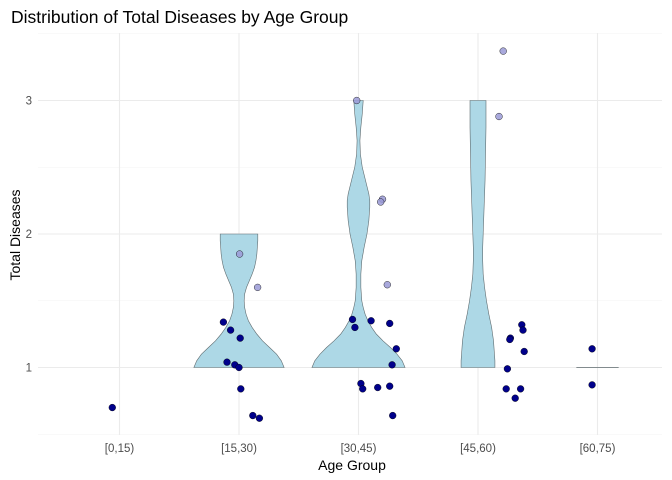  I want to click on x-tick-label: [0,15), so click(120, 449).